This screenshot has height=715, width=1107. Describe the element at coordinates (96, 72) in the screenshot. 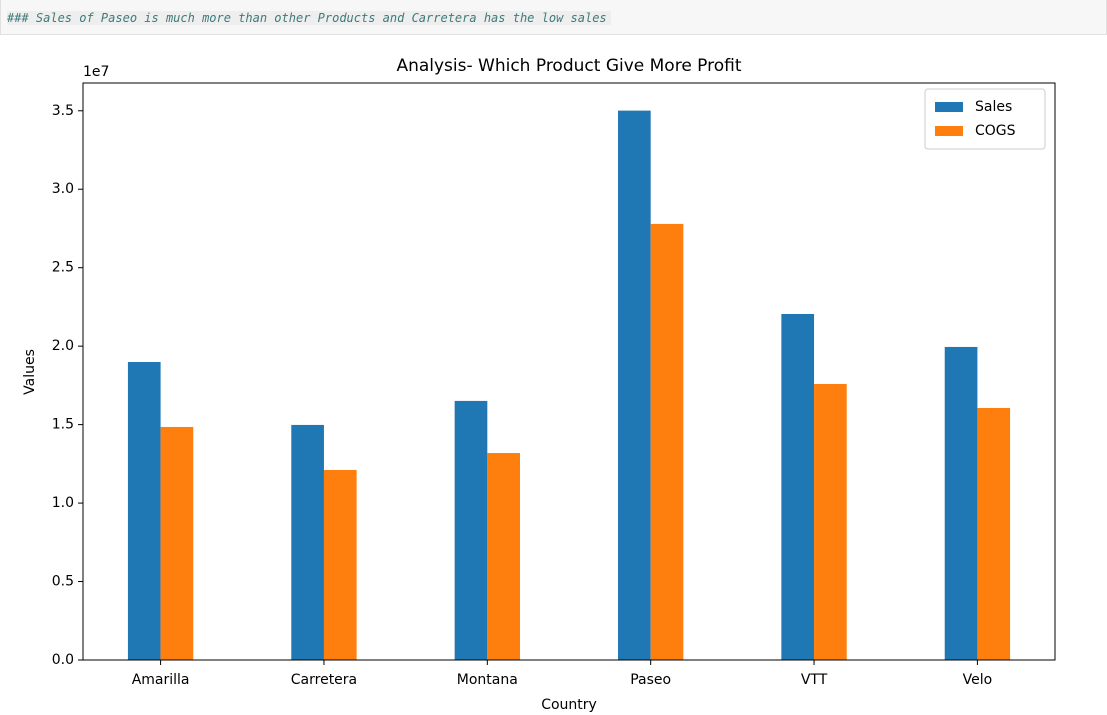

I see `y-offset-label: 1e7` at that location.